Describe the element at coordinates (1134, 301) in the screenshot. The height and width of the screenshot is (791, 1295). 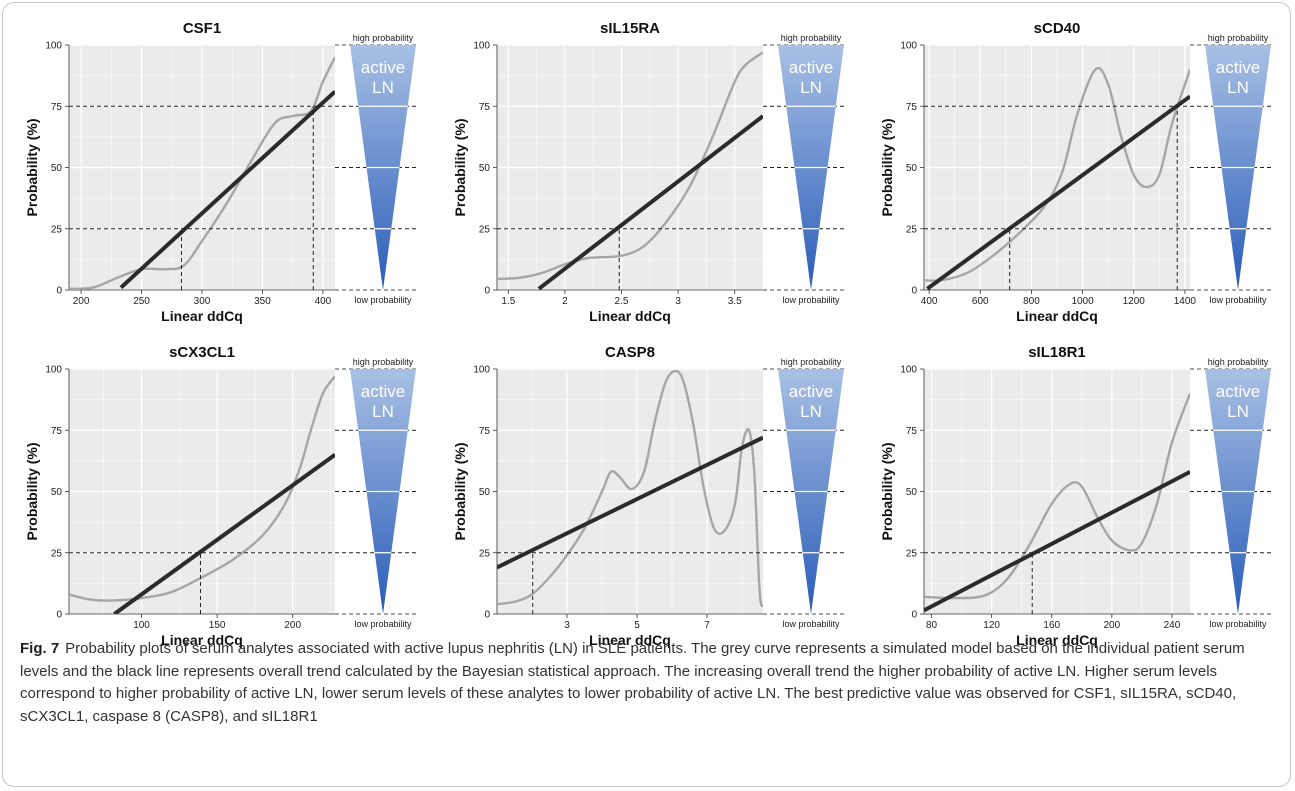
I see `x-tick-label: 1200` at that location.